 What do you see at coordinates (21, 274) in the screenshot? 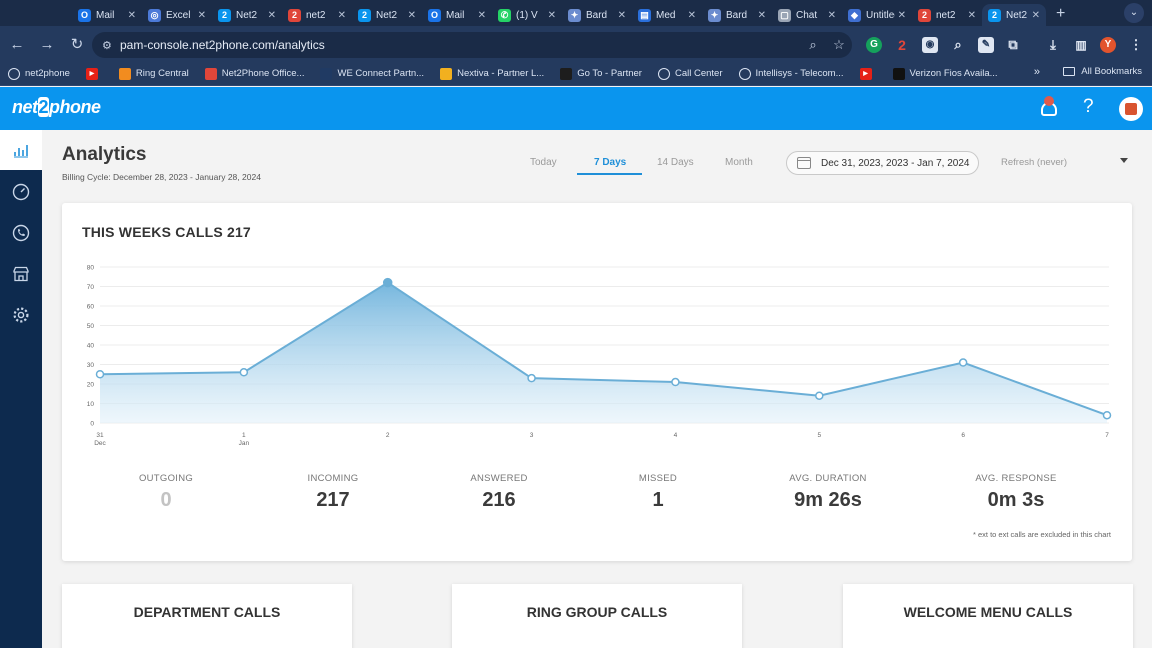
I see `nav-store` at bounding box center [21, 274].